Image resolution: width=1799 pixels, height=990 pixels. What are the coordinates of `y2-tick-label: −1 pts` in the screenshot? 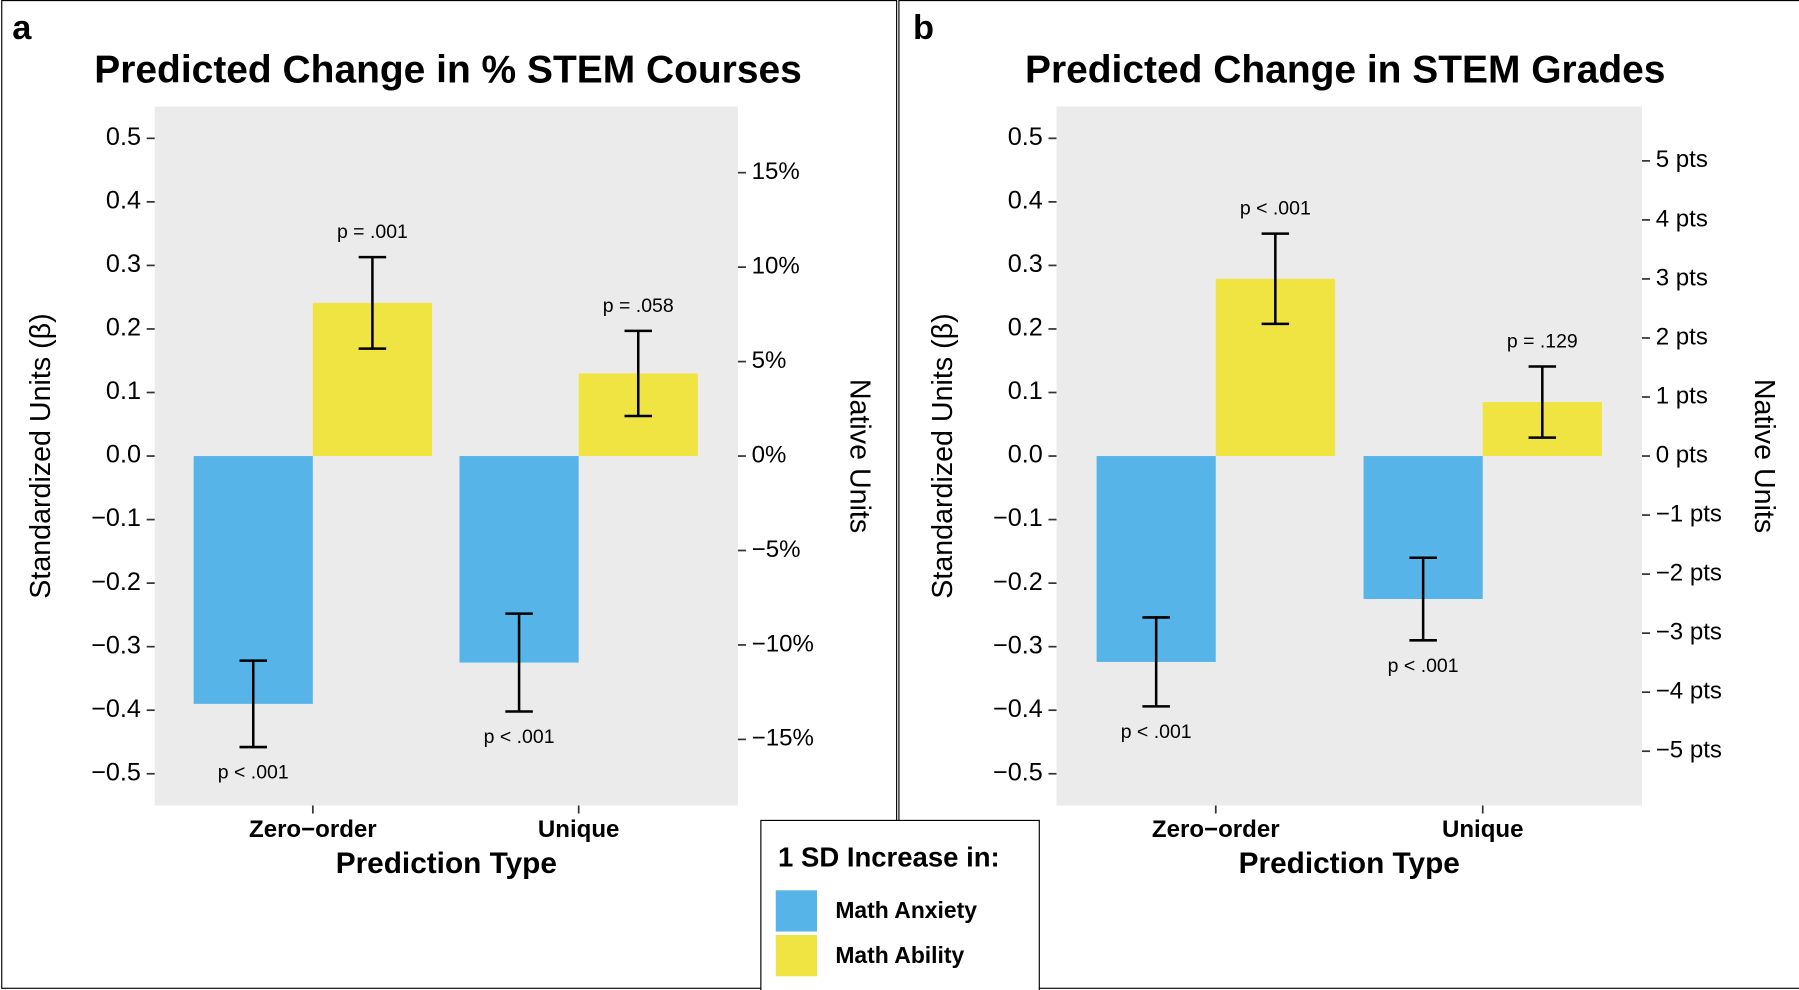 It's located at (1689, 513).